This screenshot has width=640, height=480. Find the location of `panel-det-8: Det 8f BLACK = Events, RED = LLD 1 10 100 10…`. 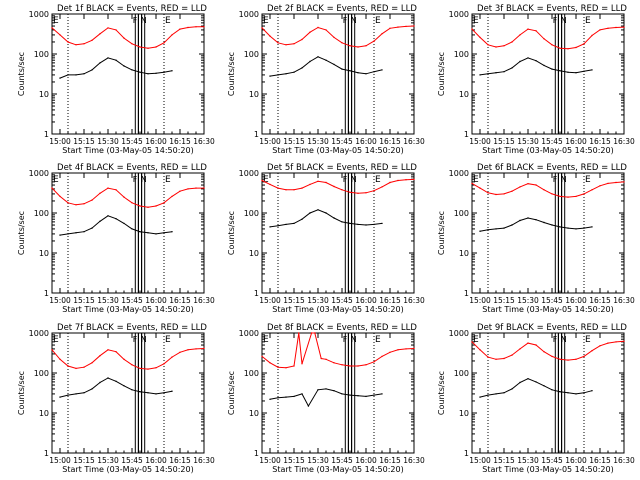

panel-det-8: Det 8f BLACK = Events, RED = LLD 1 10 100 10… is located at coordinates (326, 398).